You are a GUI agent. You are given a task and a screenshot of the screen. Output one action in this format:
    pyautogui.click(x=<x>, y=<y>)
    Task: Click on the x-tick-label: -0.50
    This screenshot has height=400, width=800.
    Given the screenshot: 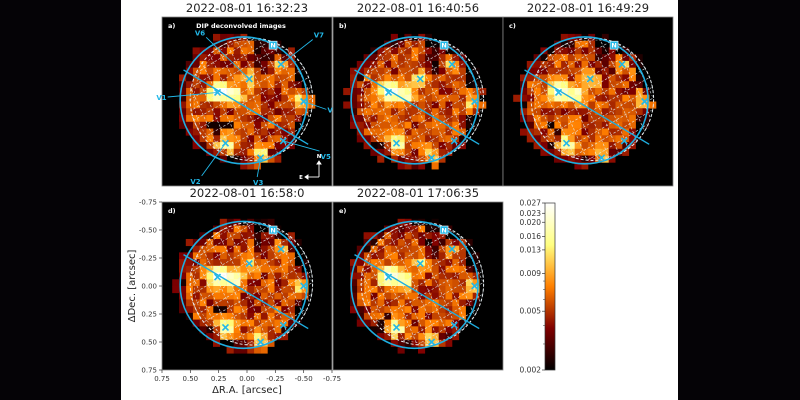 What is the action you would take?
    pyautogui.click(x=304, y=379)
    